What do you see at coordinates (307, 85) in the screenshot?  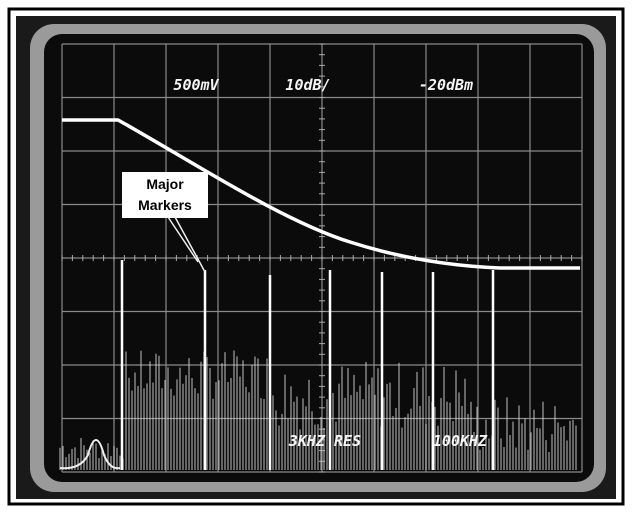 I see `screen-label: 10dB/` at bounding box center [307, 85].